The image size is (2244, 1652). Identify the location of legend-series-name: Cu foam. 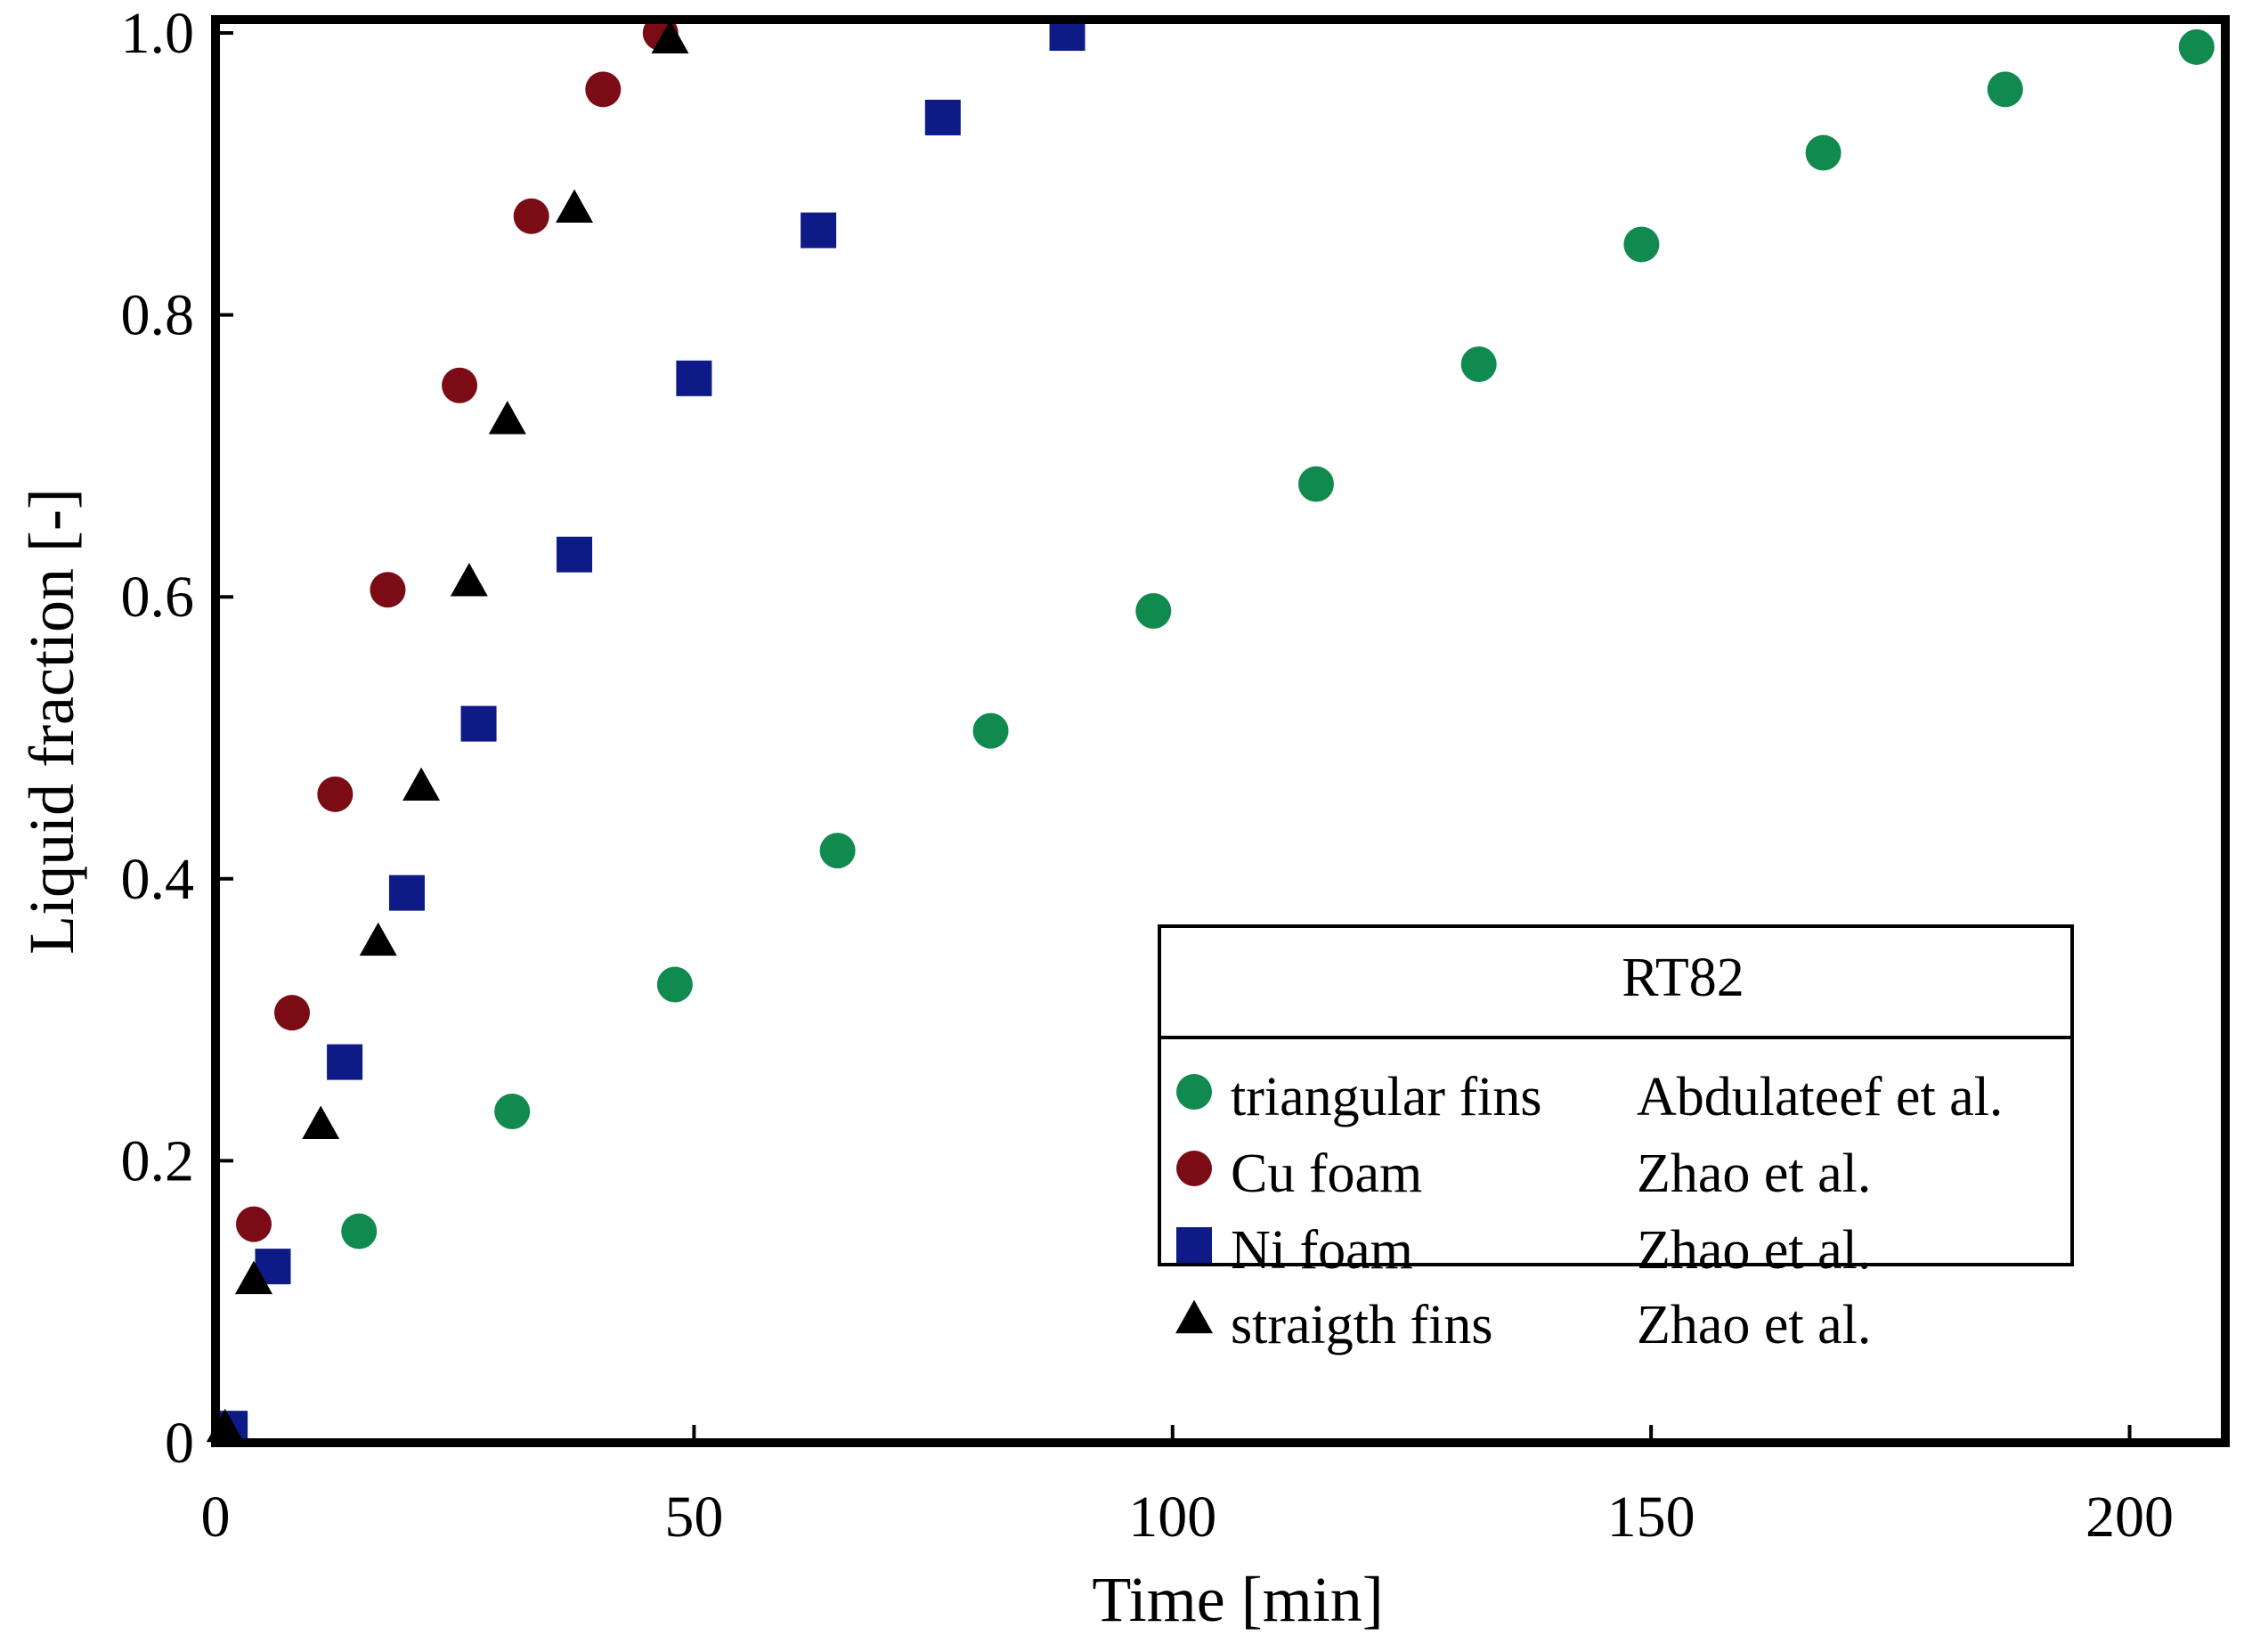
(1326, 1173).